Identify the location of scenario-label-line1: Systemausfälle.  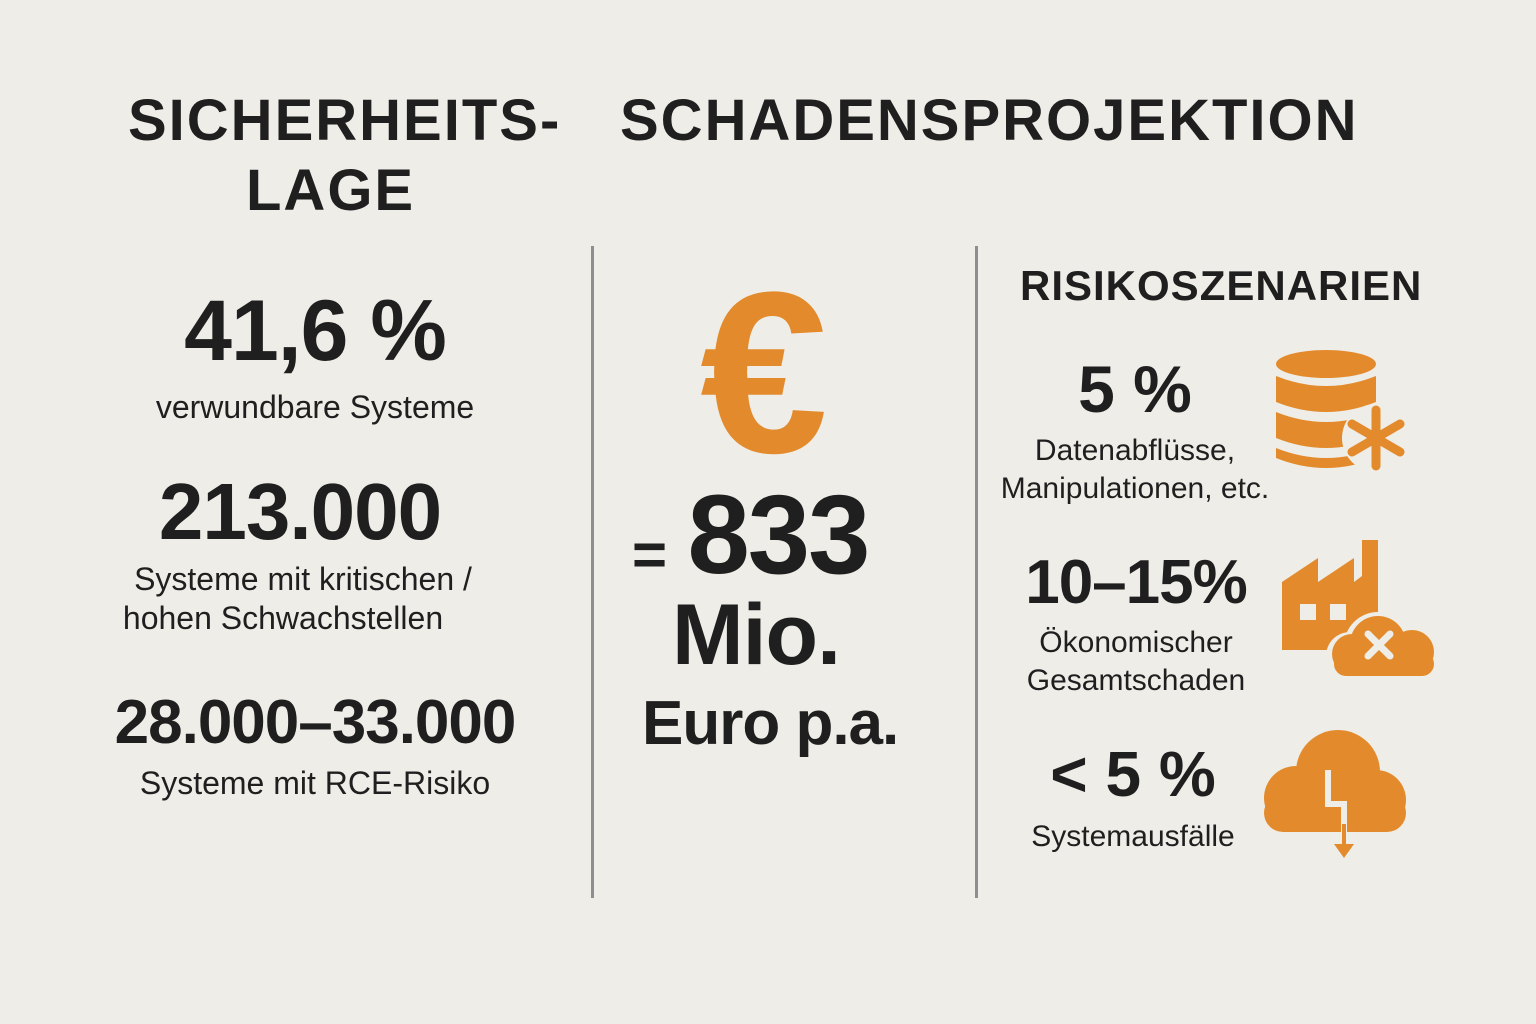
(1133, 836).